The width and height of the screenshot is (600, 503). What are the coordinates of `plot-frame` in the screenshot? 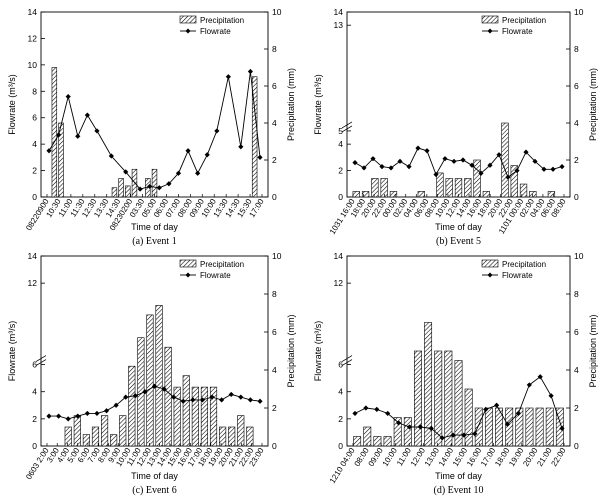 It's located at (154, 351).